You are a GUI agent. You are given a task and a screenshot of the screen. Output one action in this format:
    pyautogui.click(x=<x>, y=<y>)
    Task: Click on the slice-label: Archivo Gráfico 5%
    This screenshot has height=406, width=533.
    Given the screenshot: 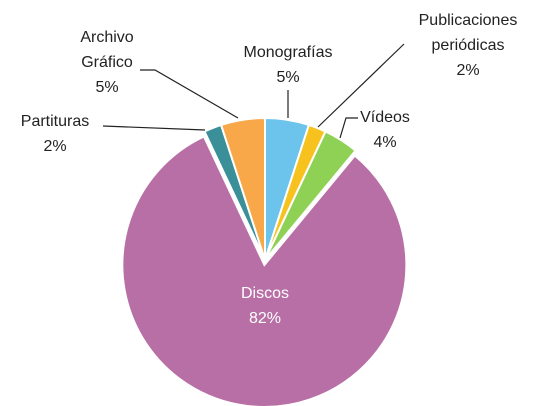 What is the action you would take?
    pyautogui.click(x=107, y=62)
    